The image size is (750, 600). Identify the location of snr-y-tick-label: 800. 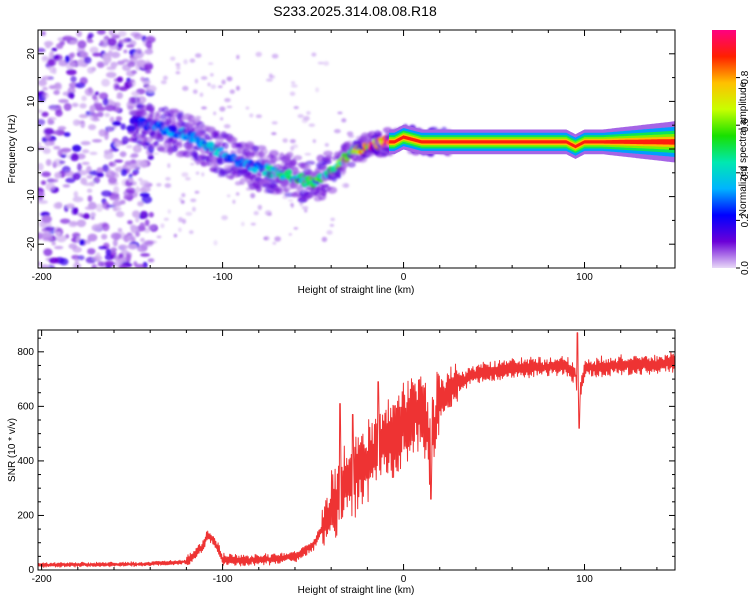
(25, 352).